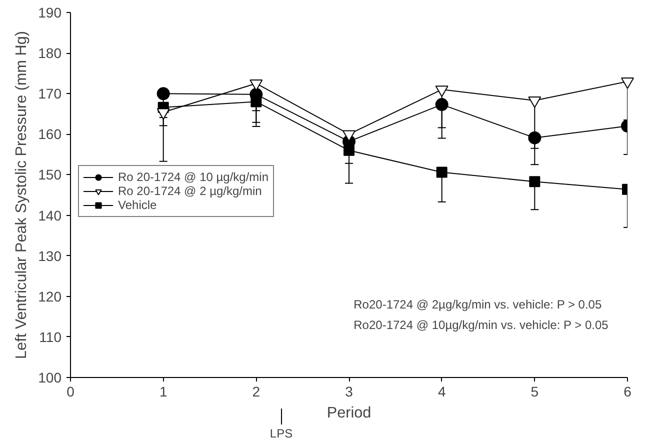 The width and height of the screenshot is (645, 443). I want to click on x-tick-label: 6, so click(628, 392).